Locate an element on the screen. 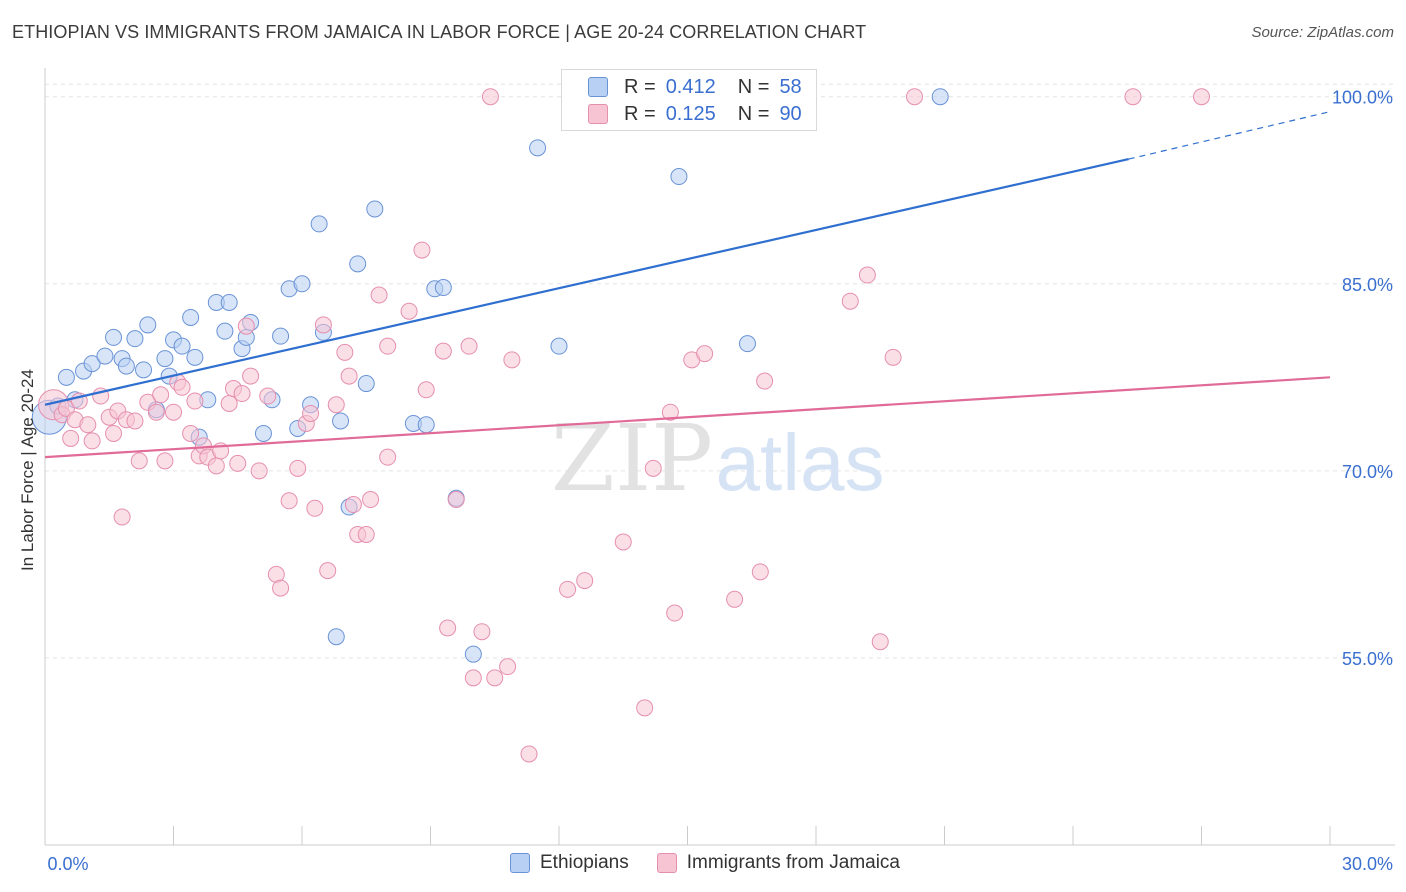 This screenshot has height=892, width=1406. trend-line-ethiopians-extension is located at coordinates (1229, 135).